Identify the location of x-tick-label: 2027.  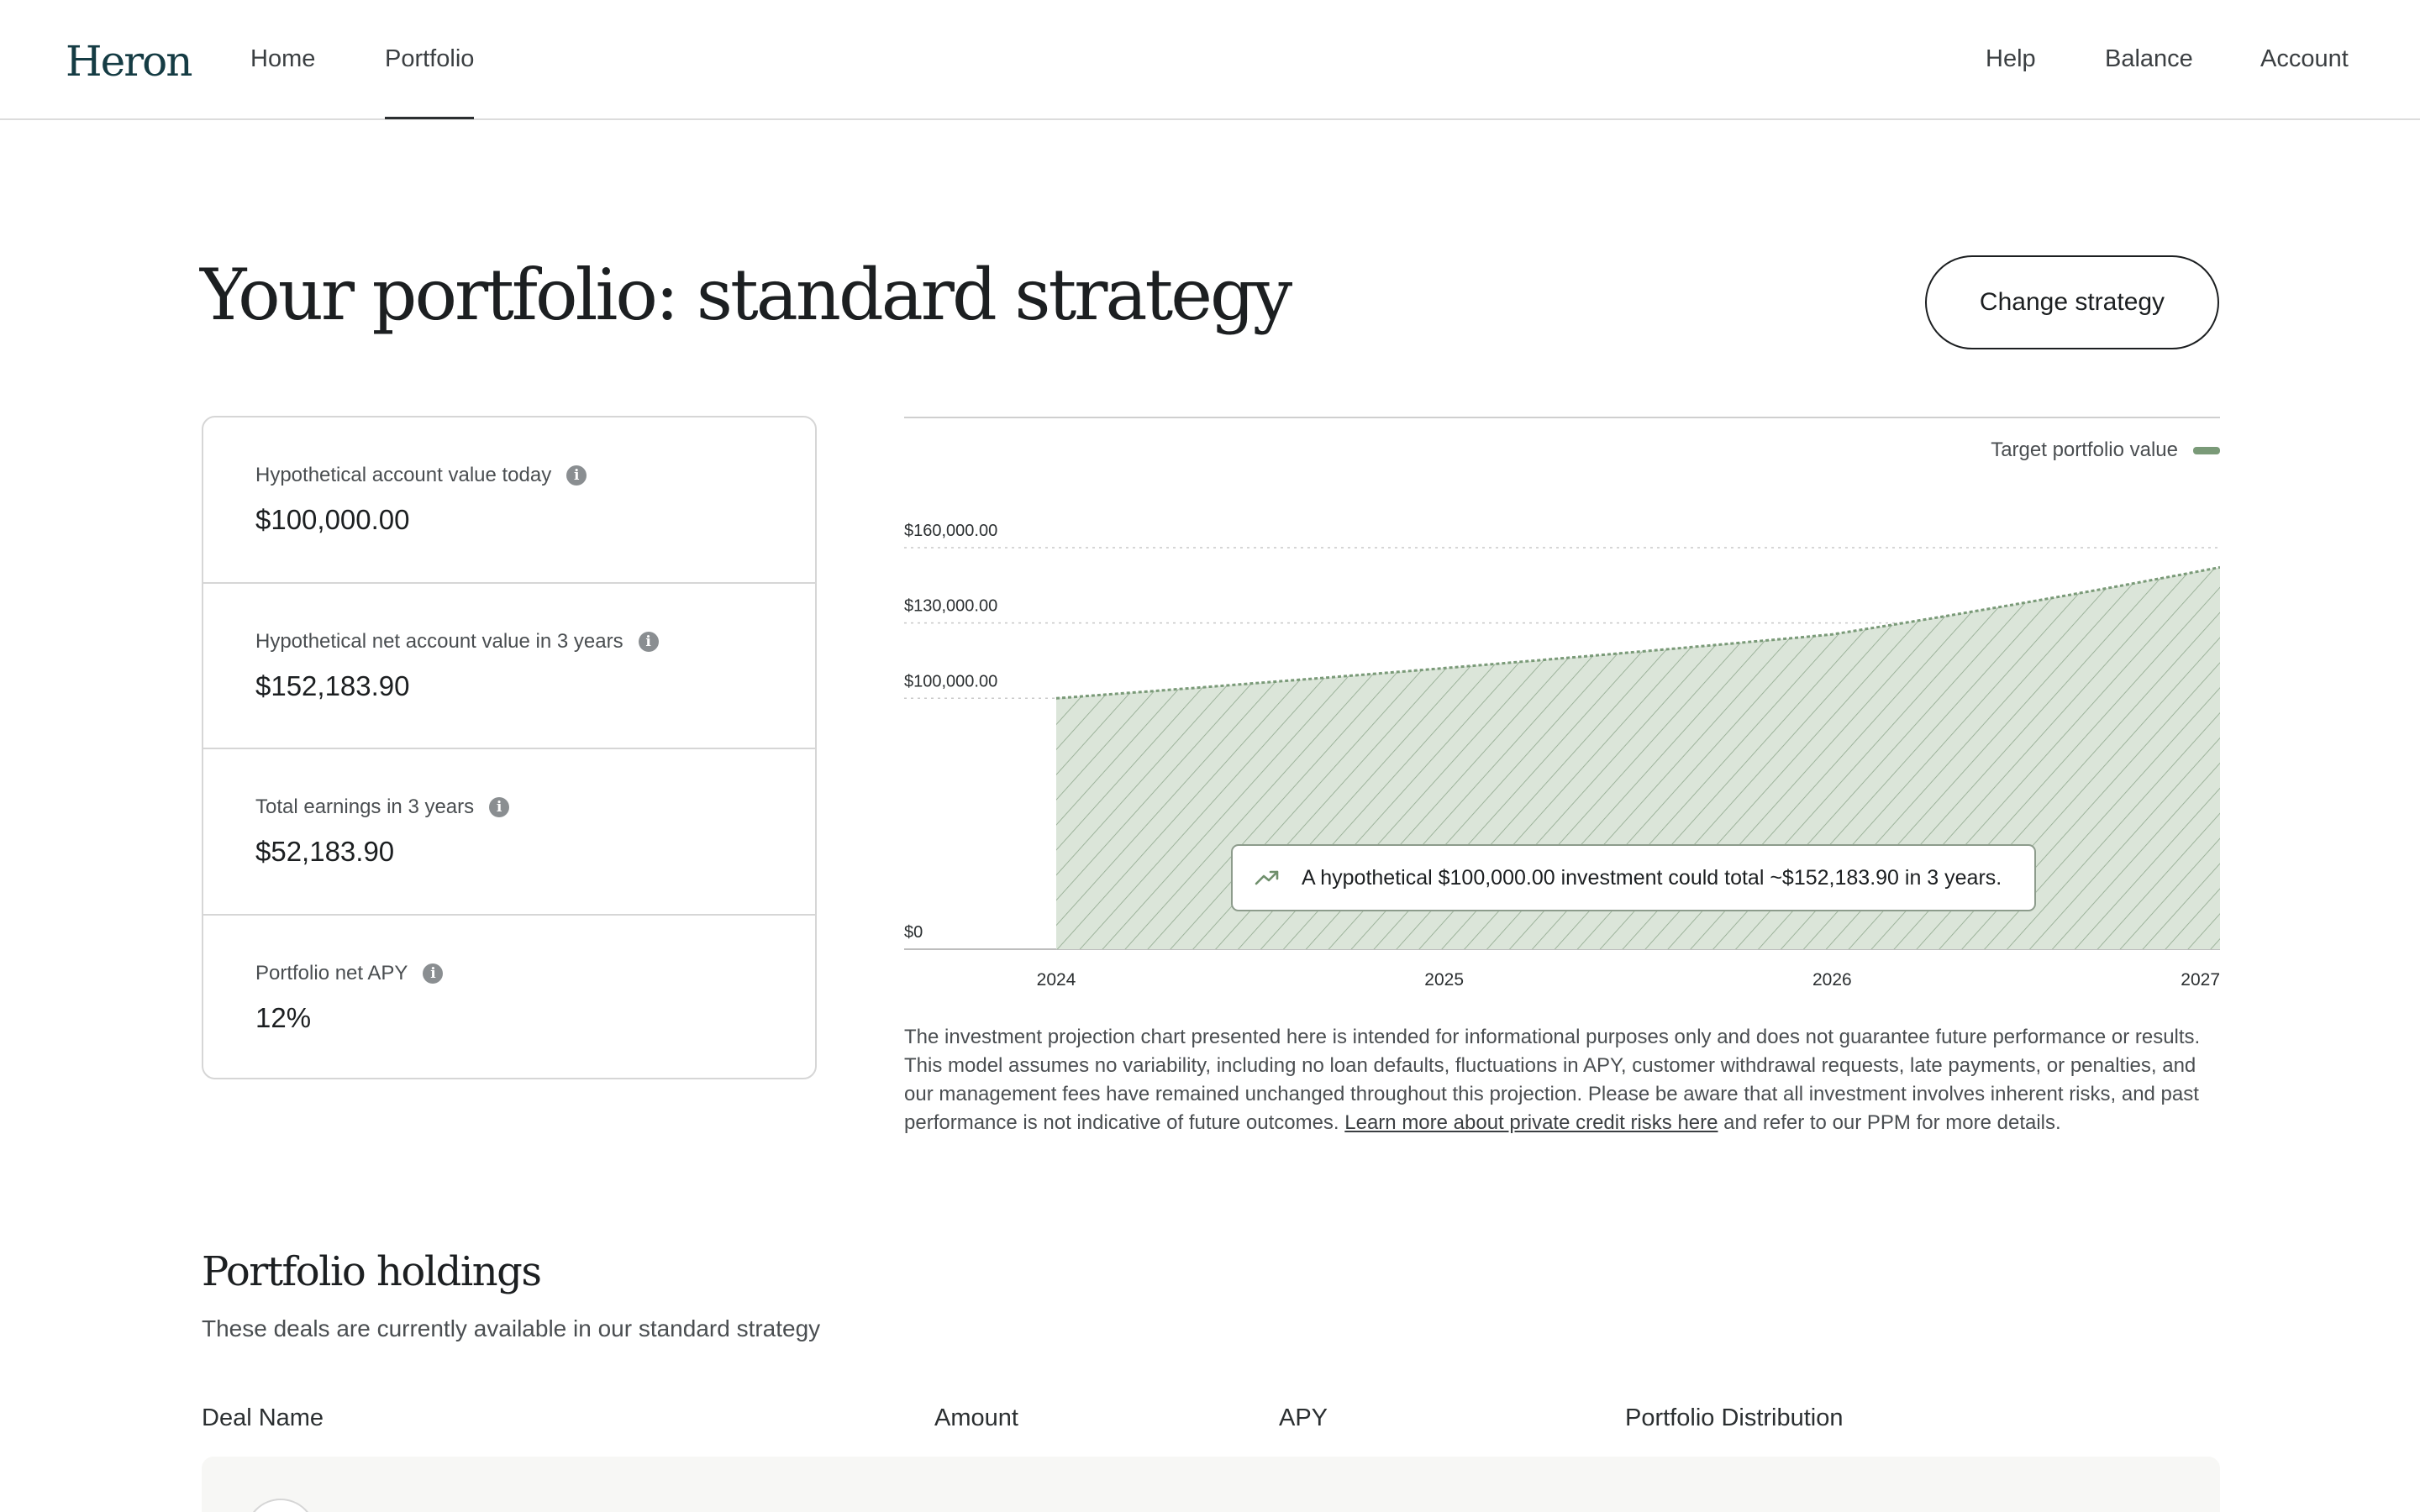
(2201, 980).